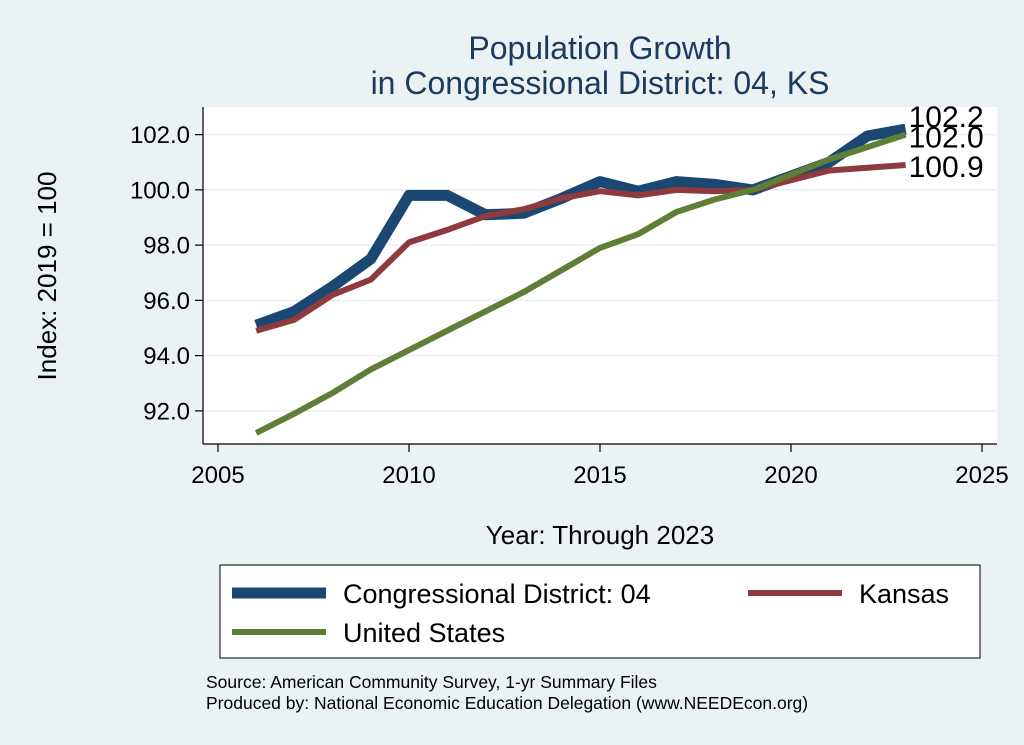 The image size is (1024, 745). I want to click on legend-label-kansas: Kansas, so click(904, 594).